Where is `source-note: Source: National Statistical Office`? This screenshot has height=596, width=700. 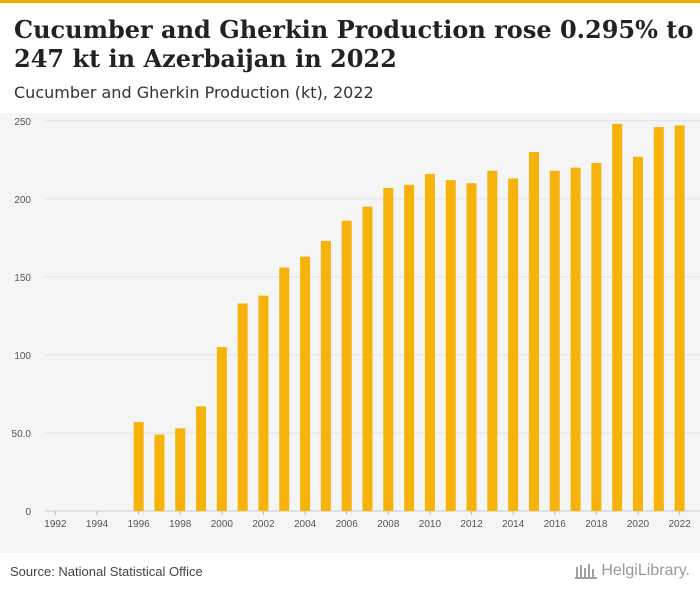
source-note: Source: National Statistical Office is located at coordinates (106, 571).